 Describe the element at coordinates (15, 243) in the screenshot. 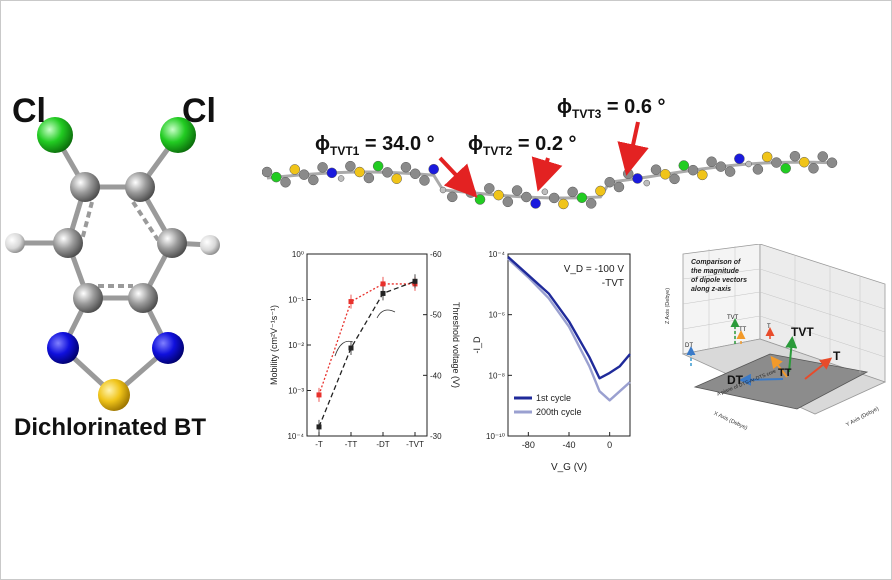

I see `h-atom-left` at that location.